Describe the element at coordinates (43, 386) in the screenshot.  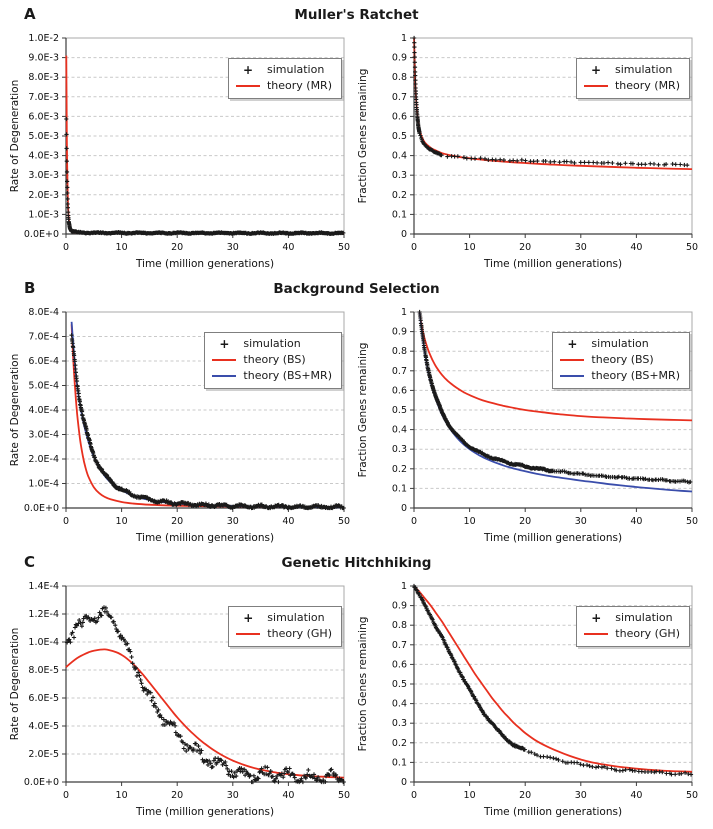
I see `y-tick-label: 5.0E-4` at that location.